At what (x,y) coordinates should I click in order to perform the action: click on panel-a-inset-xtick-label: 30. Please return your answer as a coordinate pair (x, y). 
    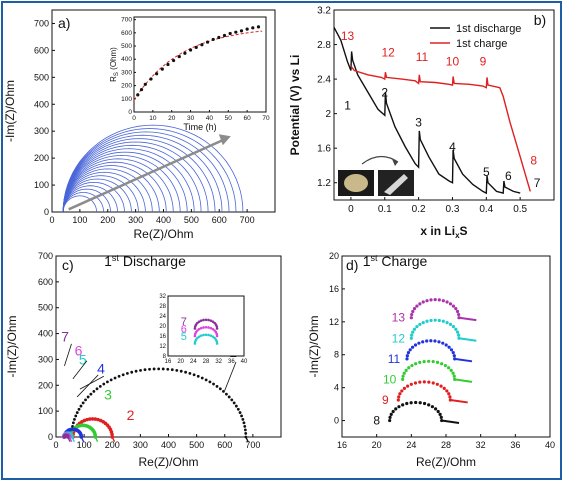
    Looking at the image, I should click on (191, 118).